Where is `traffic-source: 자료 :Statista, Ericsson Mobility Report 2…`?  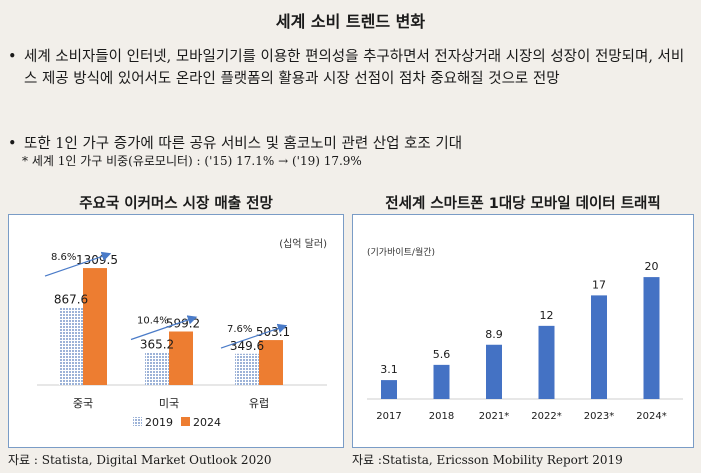 traffic-source: 자료 :Statista, Ericsson Mobility Report 2… is located at coordinates (487, 460).